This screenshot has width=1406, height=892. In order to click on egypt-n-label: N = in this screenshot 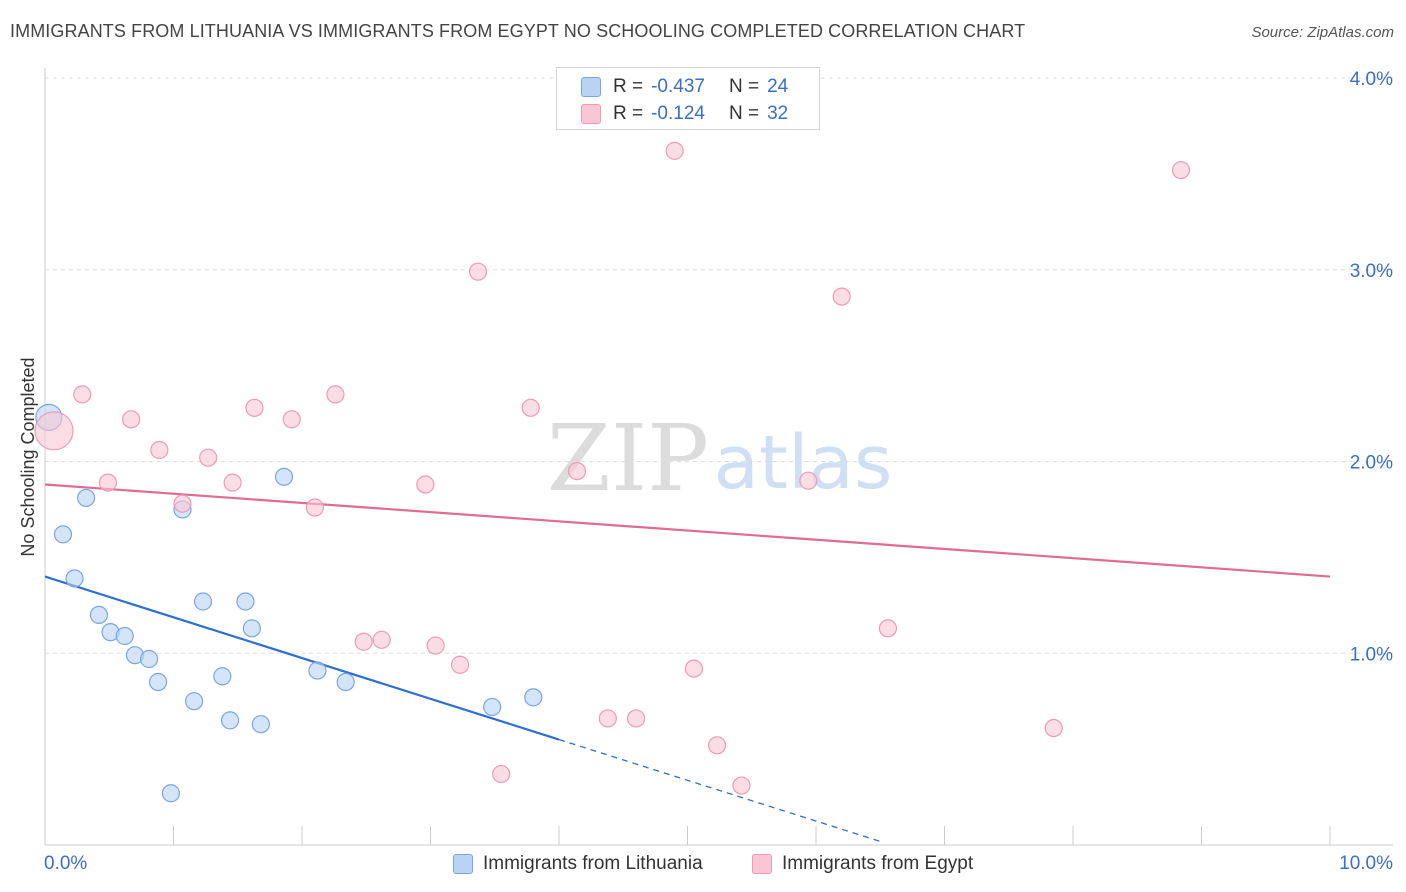, I will do `click(744, 113)`.